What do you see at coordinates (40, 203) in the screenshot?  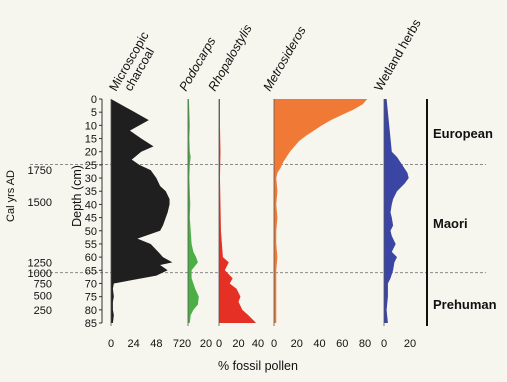 I see `age-tick-label: 1500` at bounding box center [40, 203].